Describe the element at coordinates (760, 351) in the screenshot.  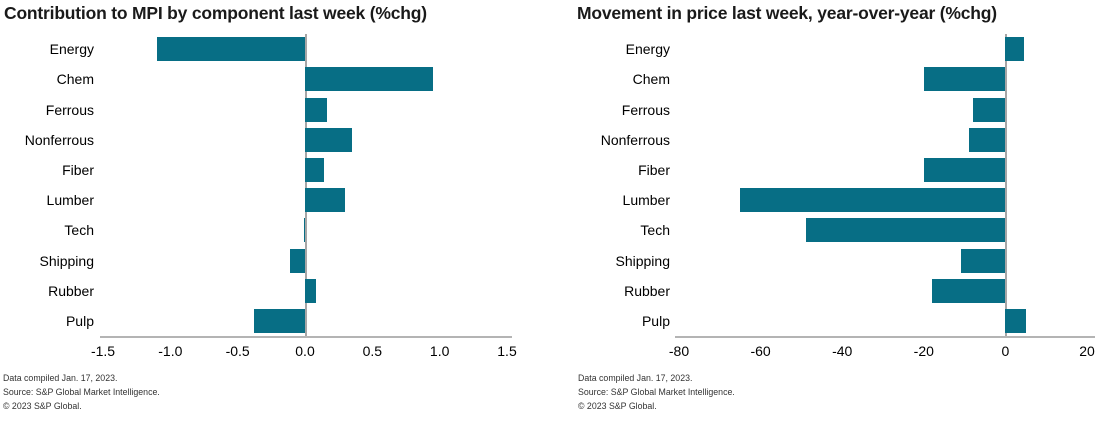
I see `x-tick-label: -60` at that location.